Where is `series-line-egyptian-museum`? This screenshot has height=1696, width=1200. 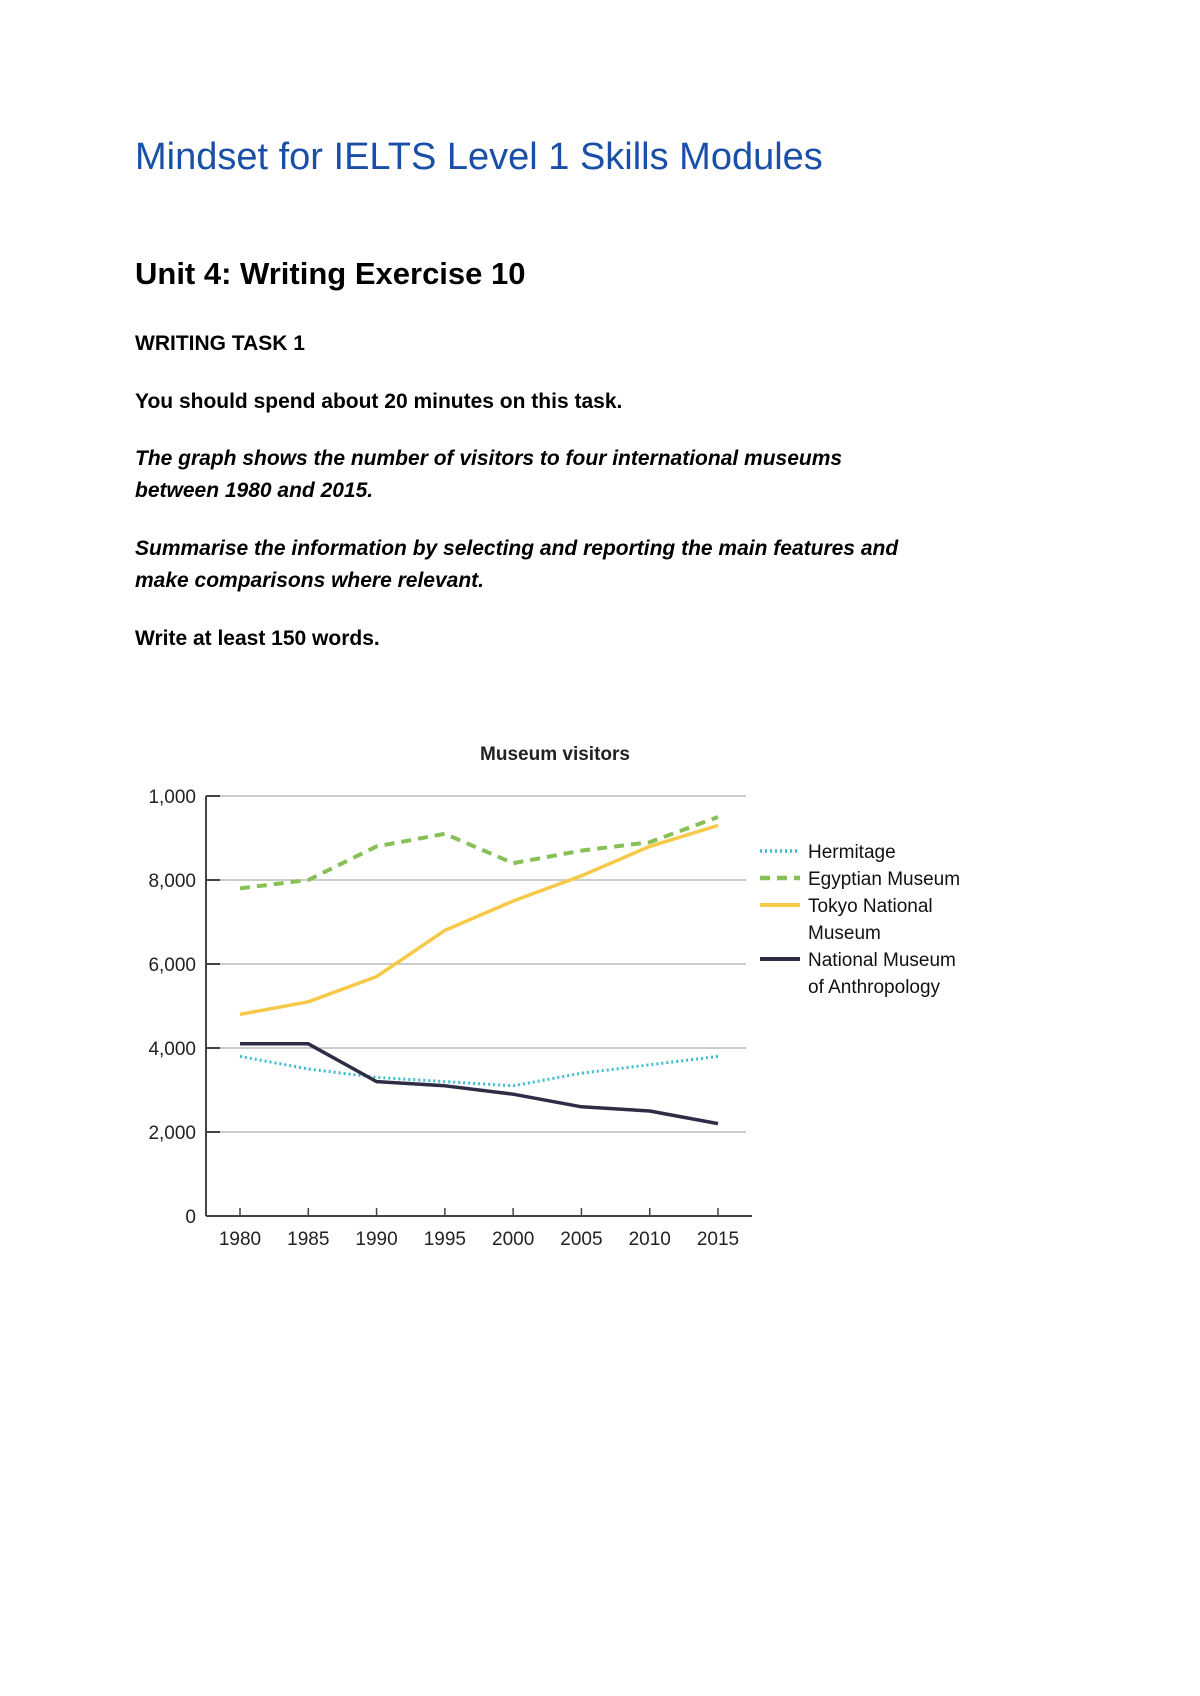 series-line-egyptian-museum is located at coordinates (479, 853).